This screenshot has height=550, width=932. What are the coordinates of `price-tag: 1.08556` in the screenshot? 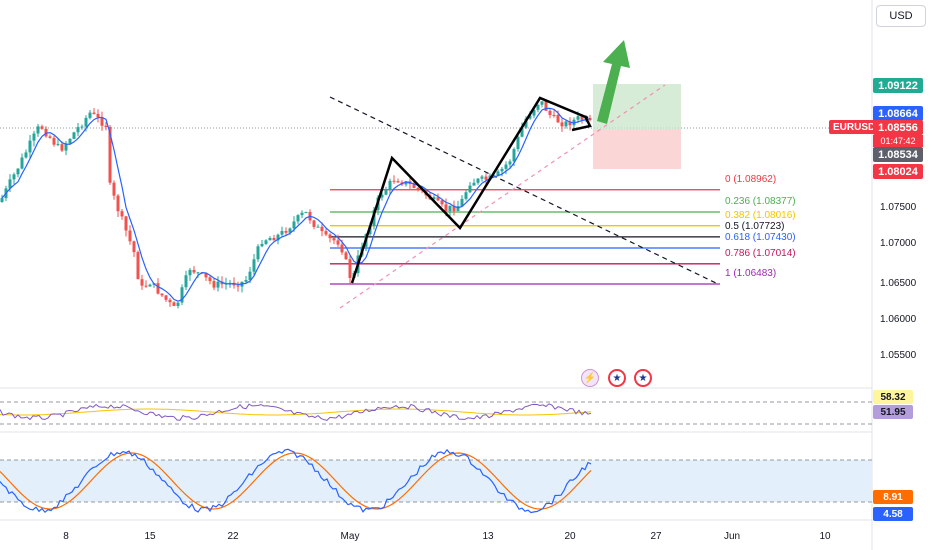 It's located at (898, 127).